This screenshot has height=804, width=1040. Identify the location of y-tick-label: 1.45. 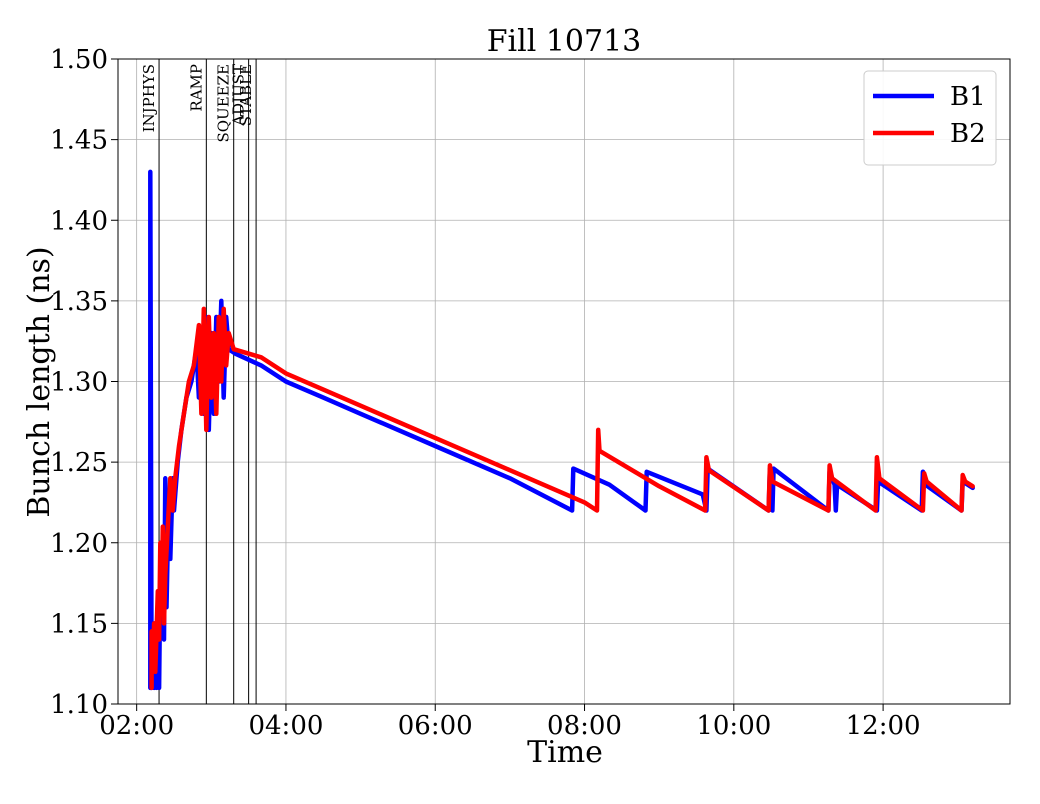
(79, 141).